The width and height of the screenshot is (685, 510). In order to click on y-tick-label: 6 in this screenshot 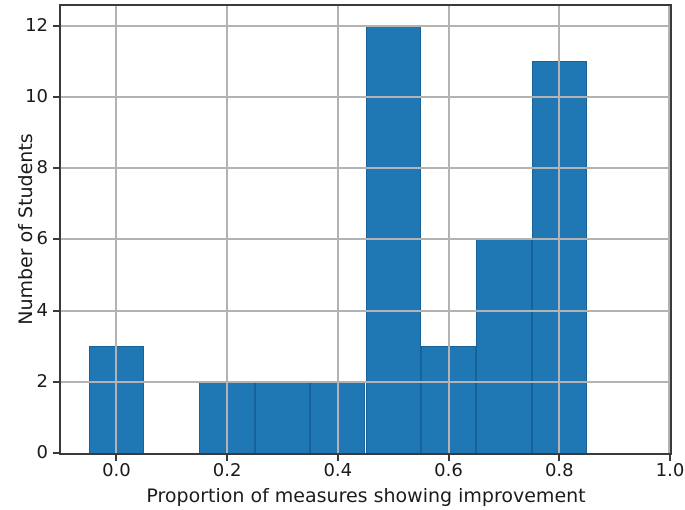, I will do `click(42, 239)`.